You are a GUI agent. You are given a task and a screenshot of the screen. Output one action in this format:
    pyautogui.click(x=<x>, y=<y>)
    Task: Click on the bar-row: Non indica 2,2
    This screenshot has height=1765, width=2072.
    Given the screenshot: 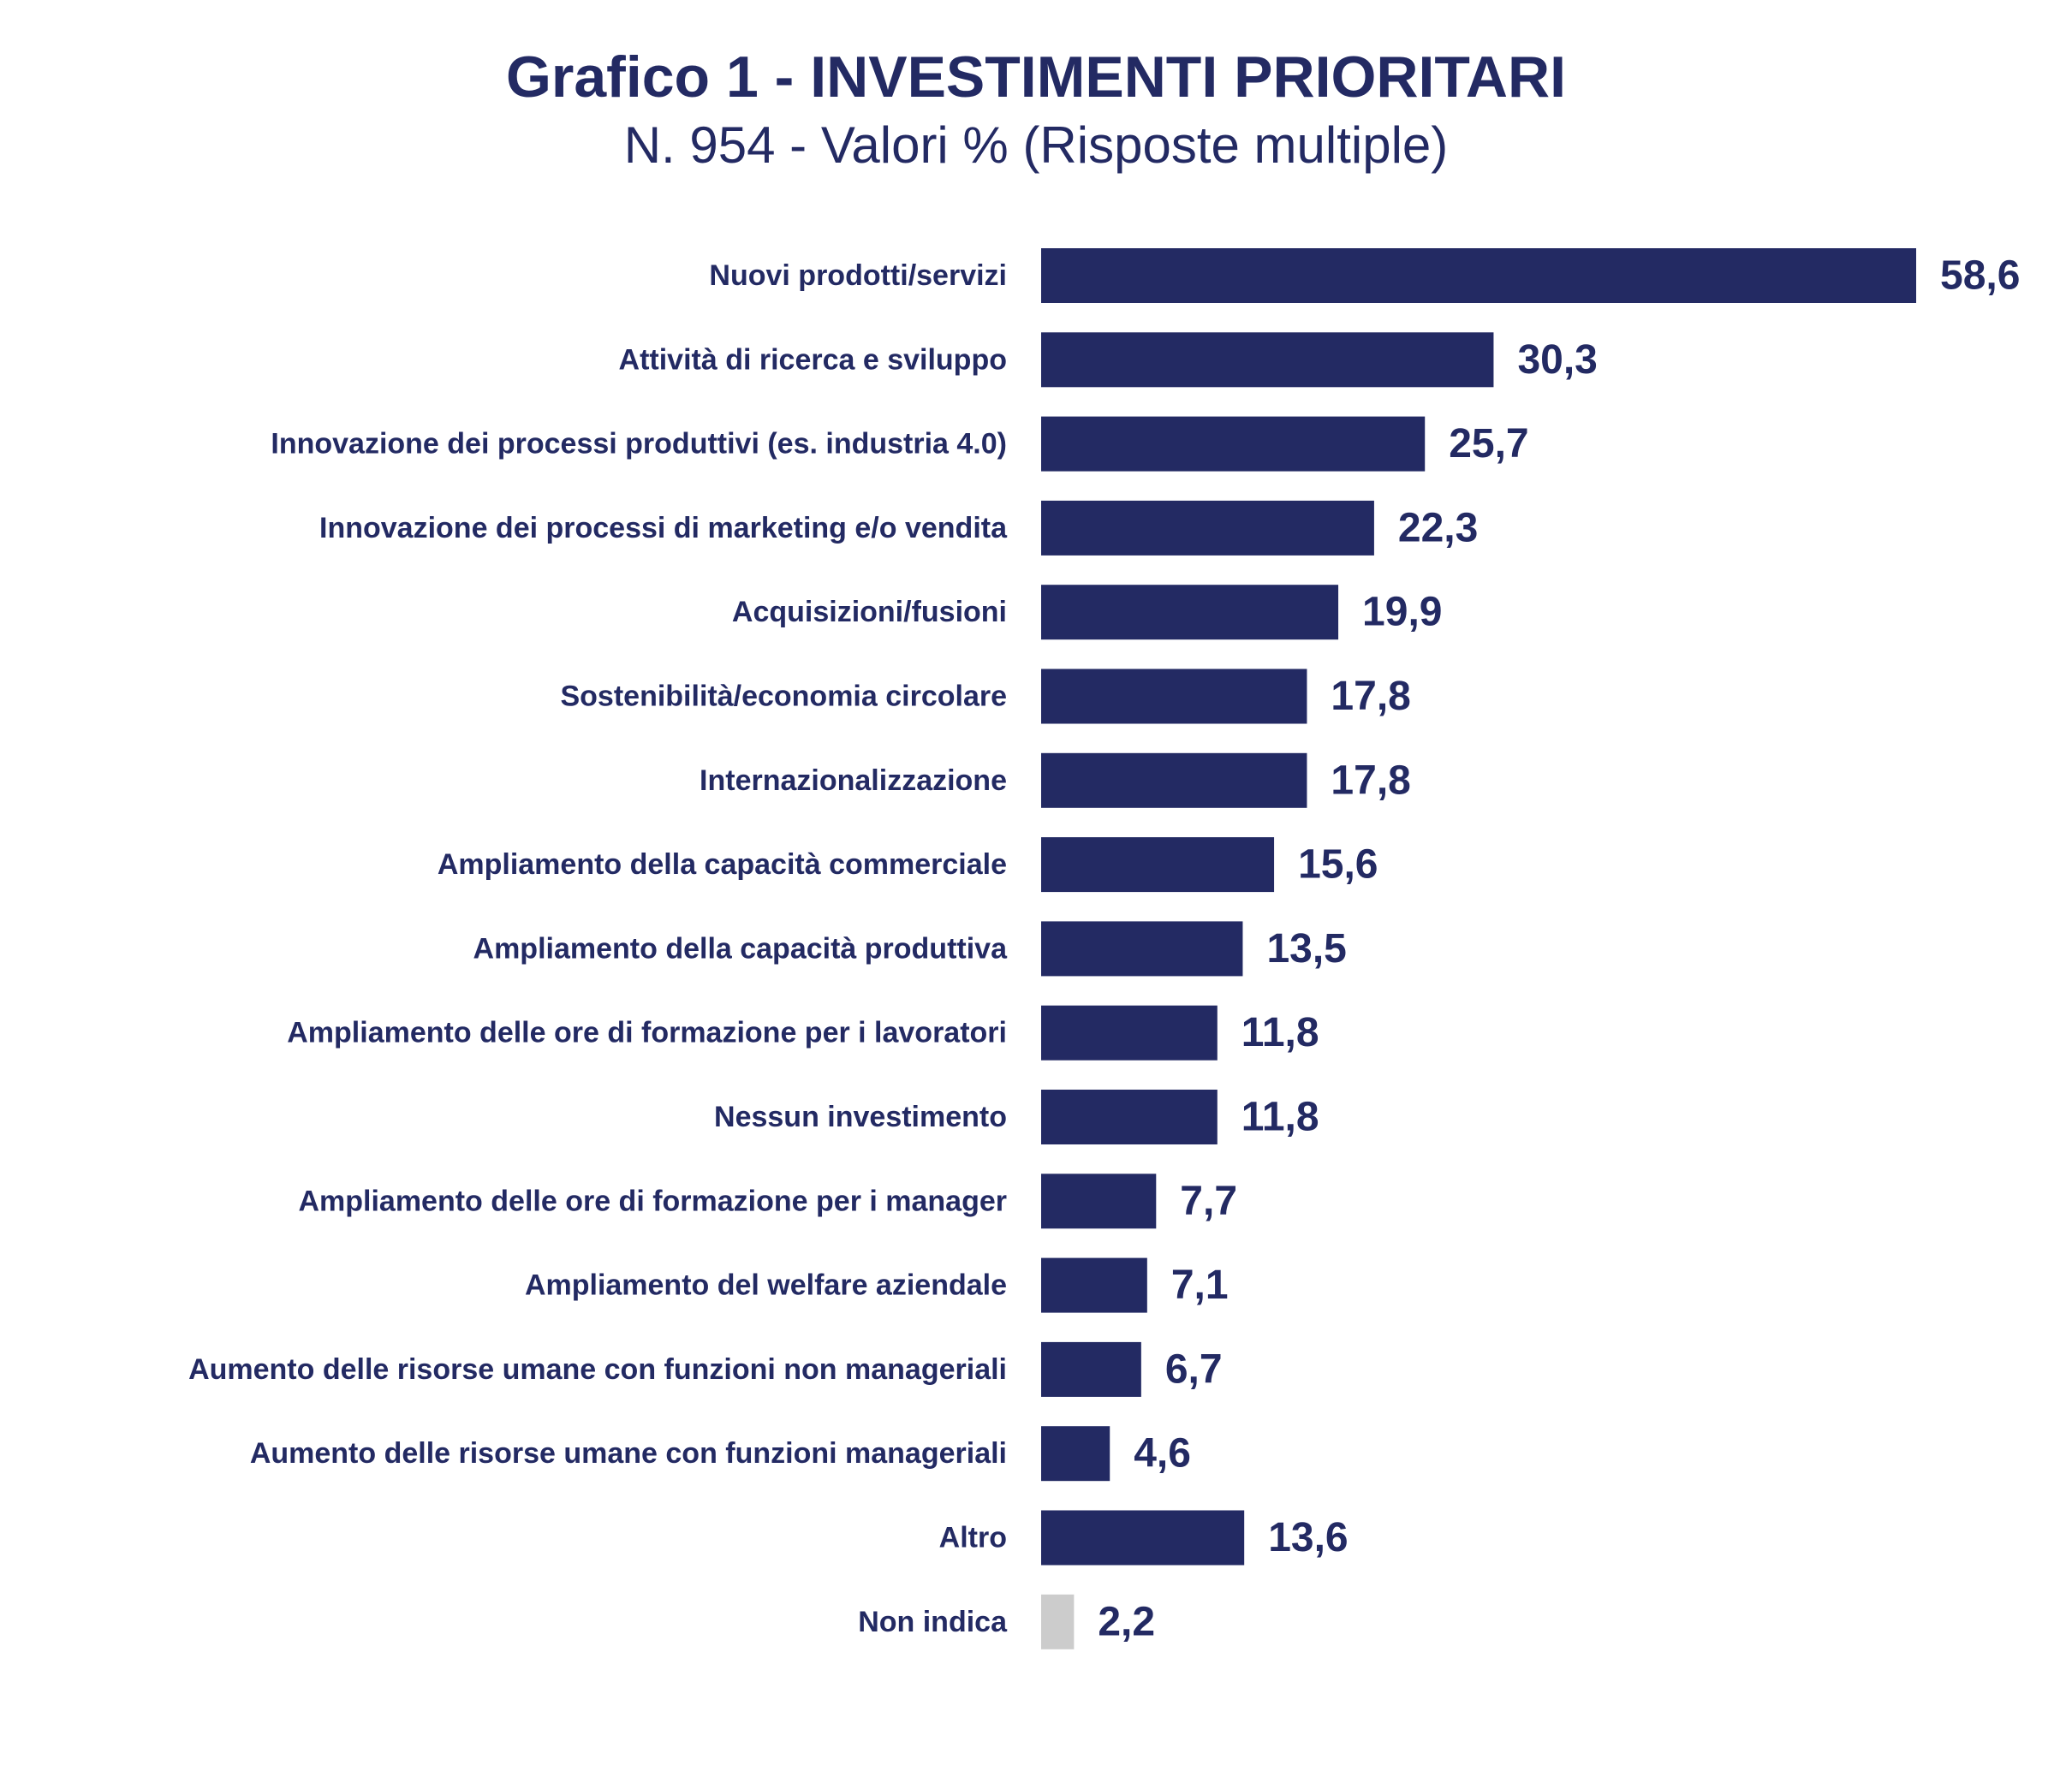 What is the action you would take?
    pyautogui.click(x=1006, y=1621)
    